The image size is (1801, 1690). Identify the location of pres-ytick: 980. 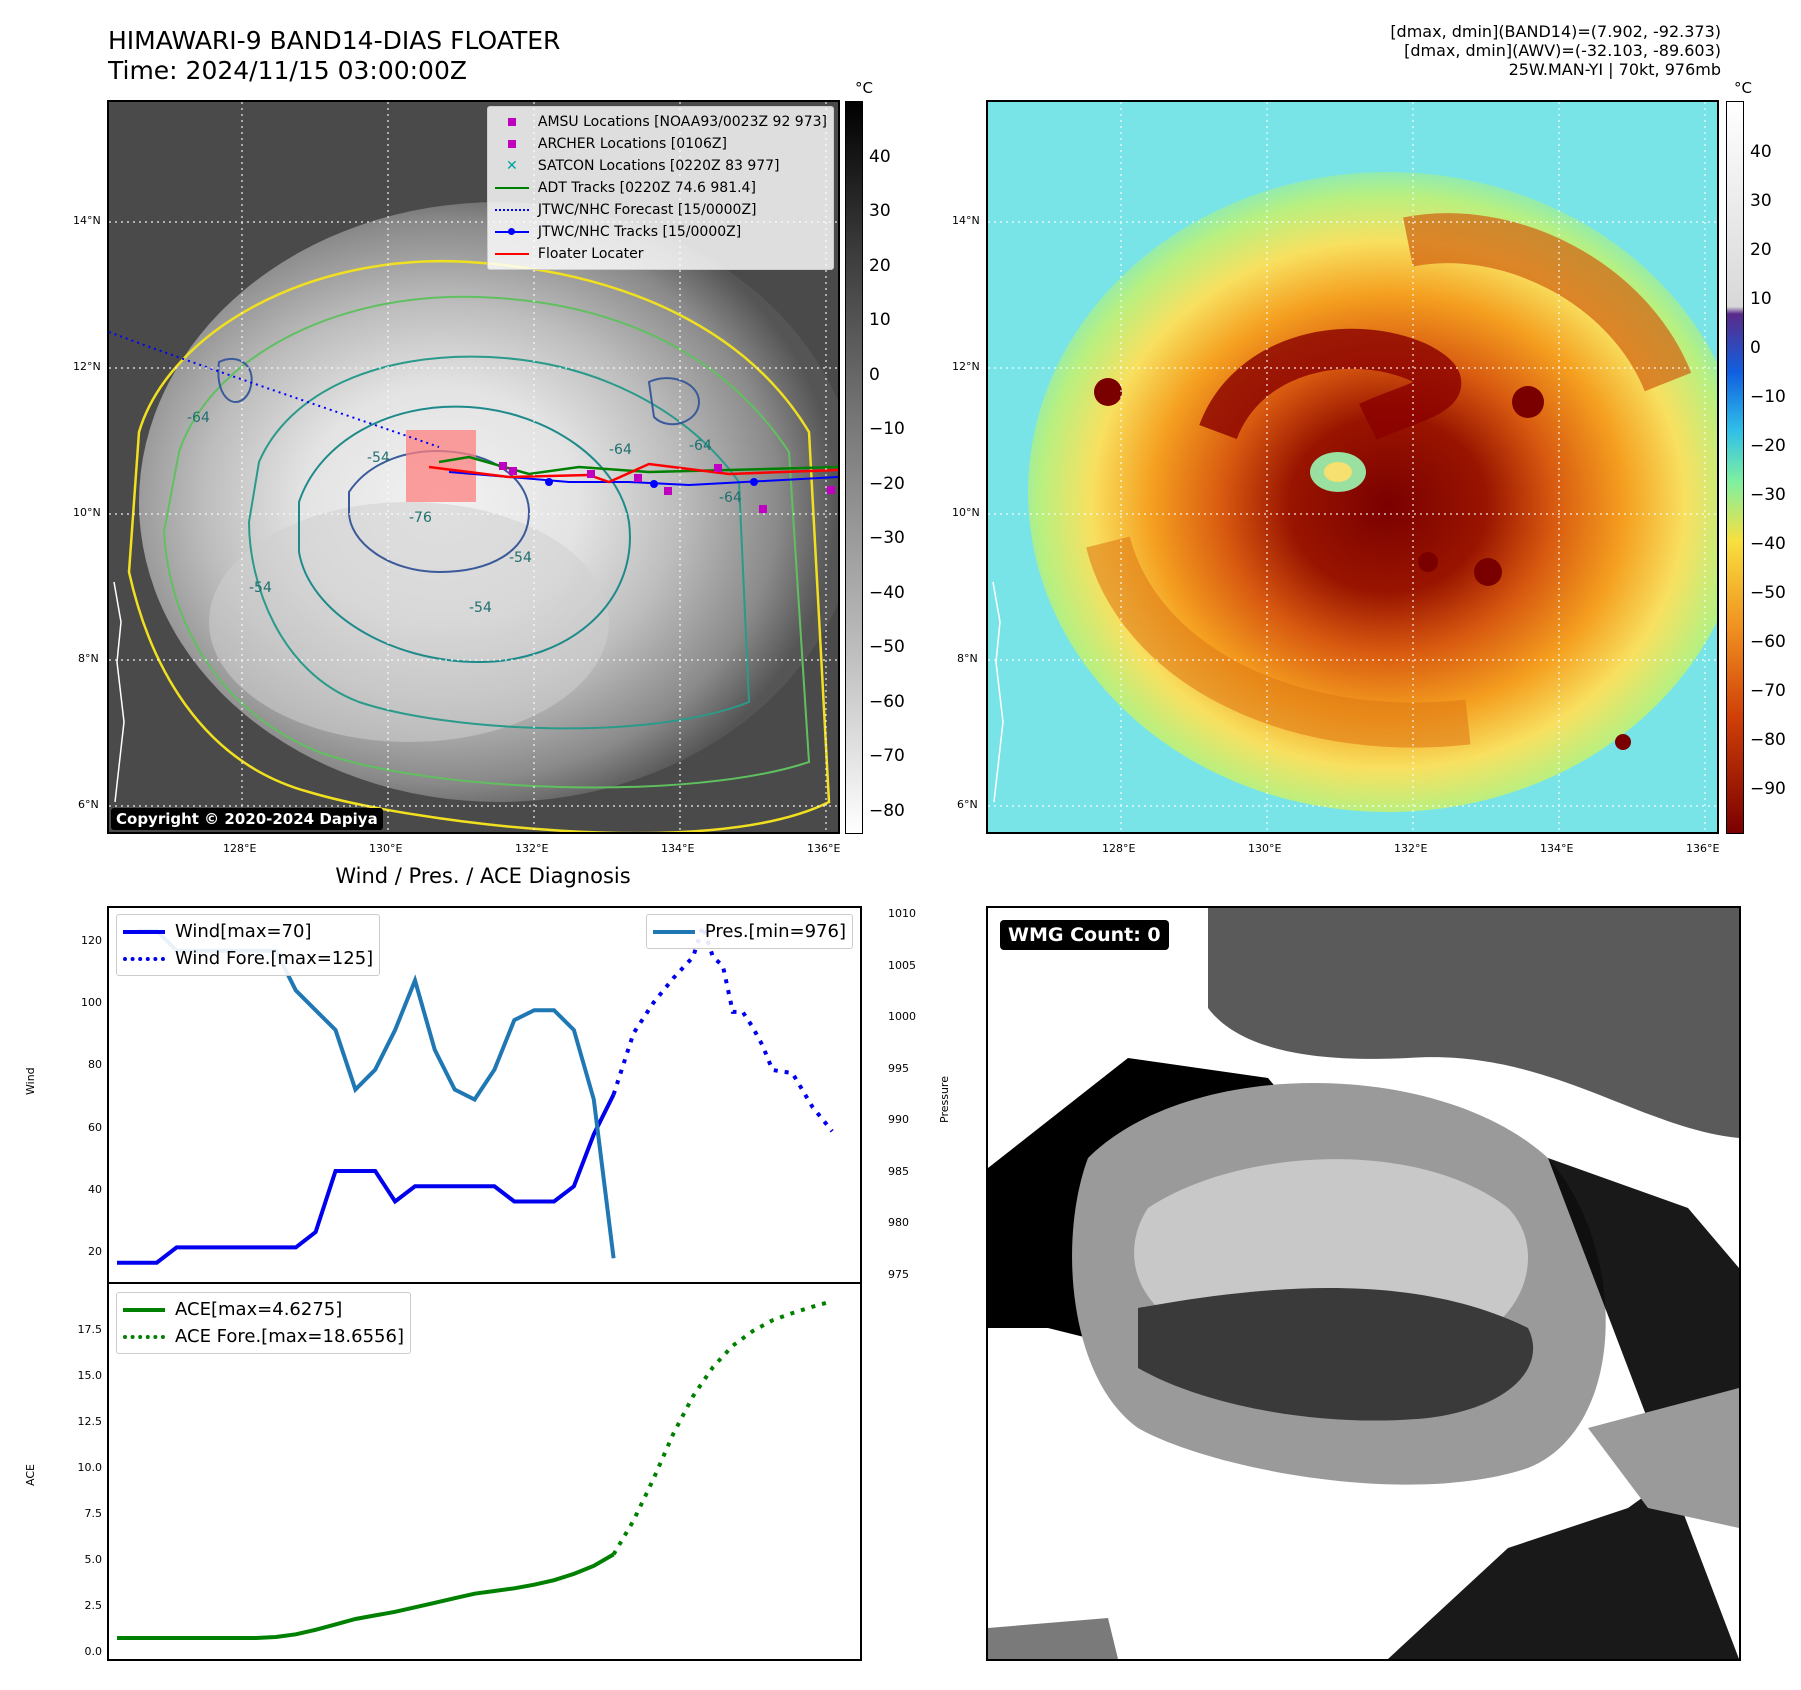
(898, 1222).